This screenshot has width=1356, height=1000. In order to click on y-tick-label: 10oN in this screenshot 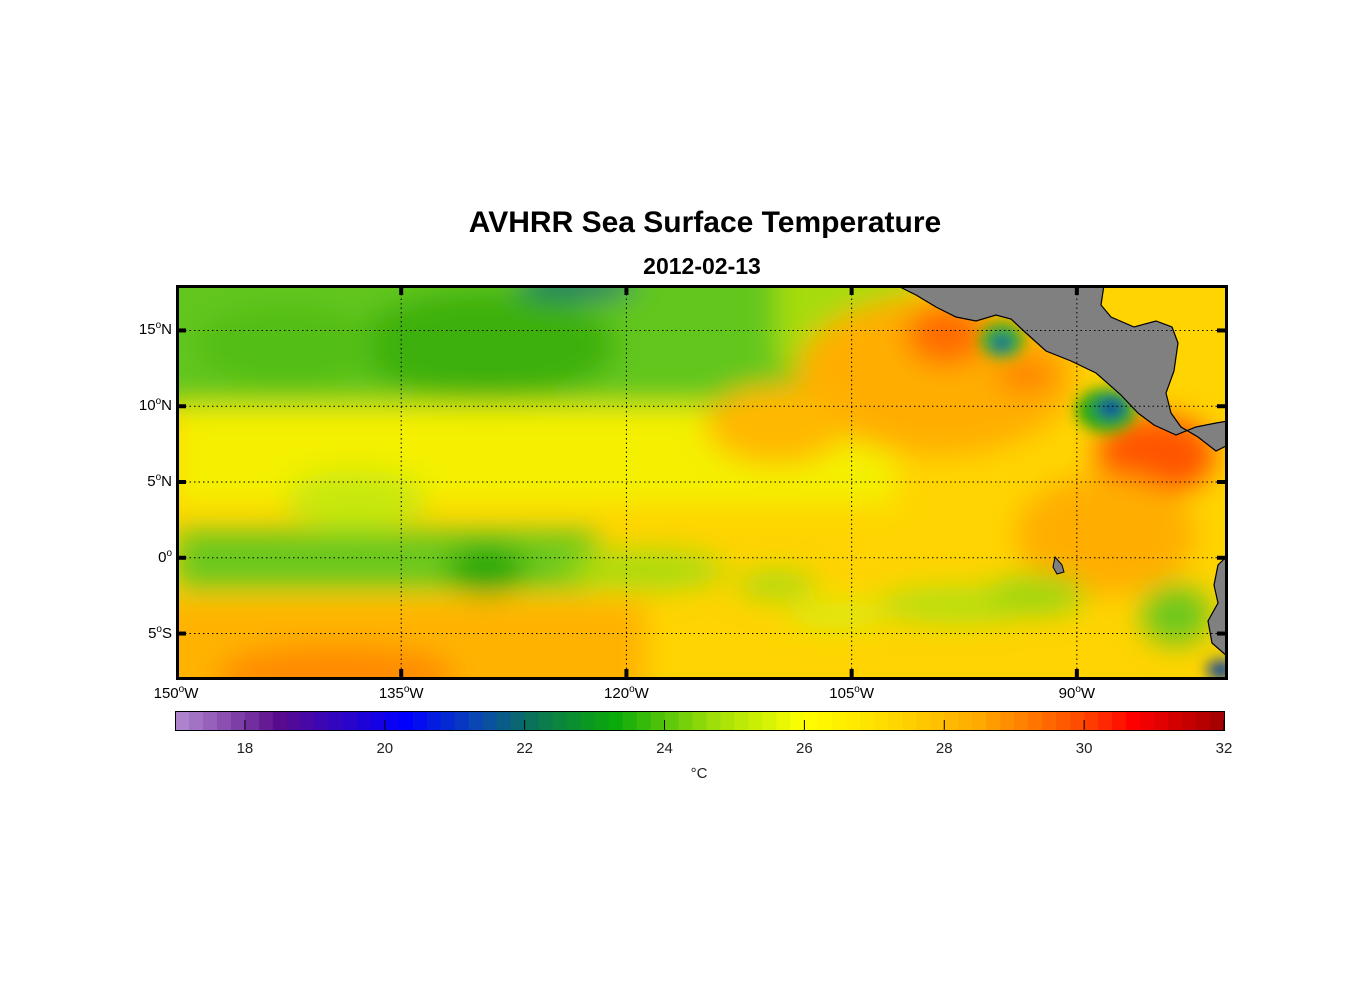, I will do `click(155, 405)`.